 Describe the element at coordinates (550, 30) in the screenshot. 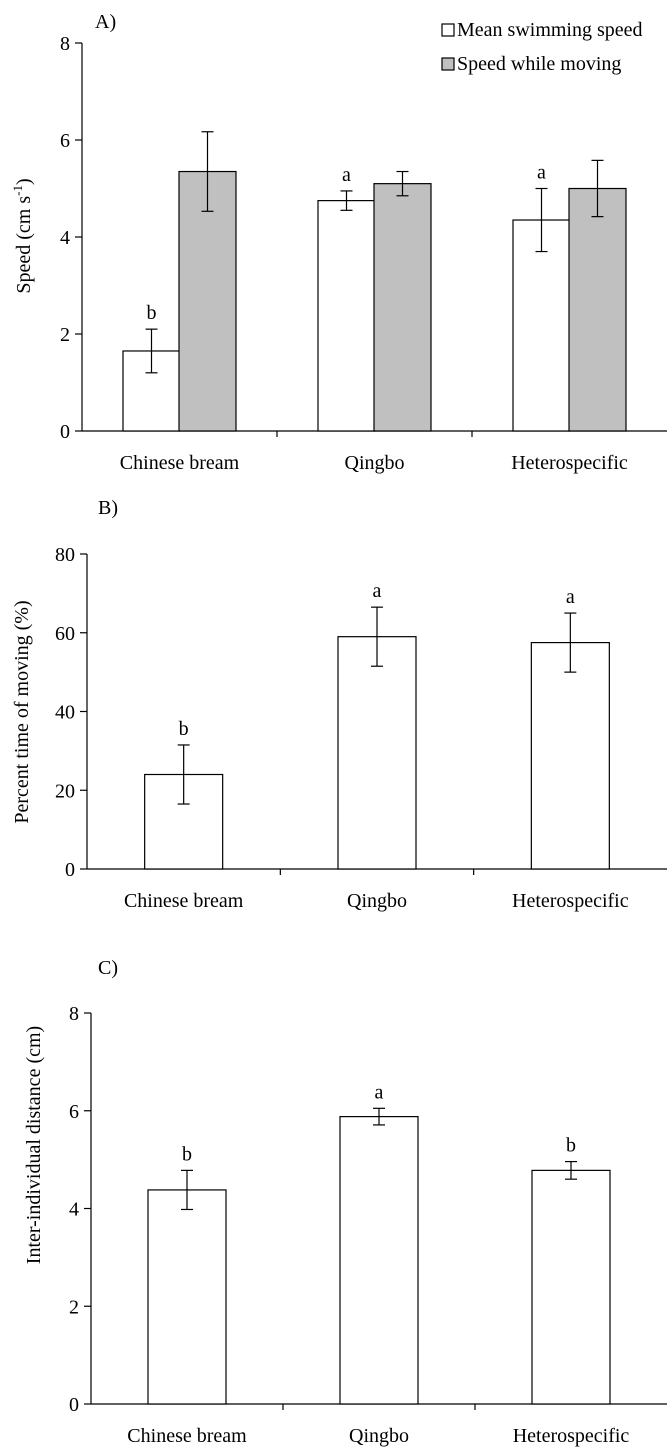

I see `legend-label: Mean swimming speed` at that location.